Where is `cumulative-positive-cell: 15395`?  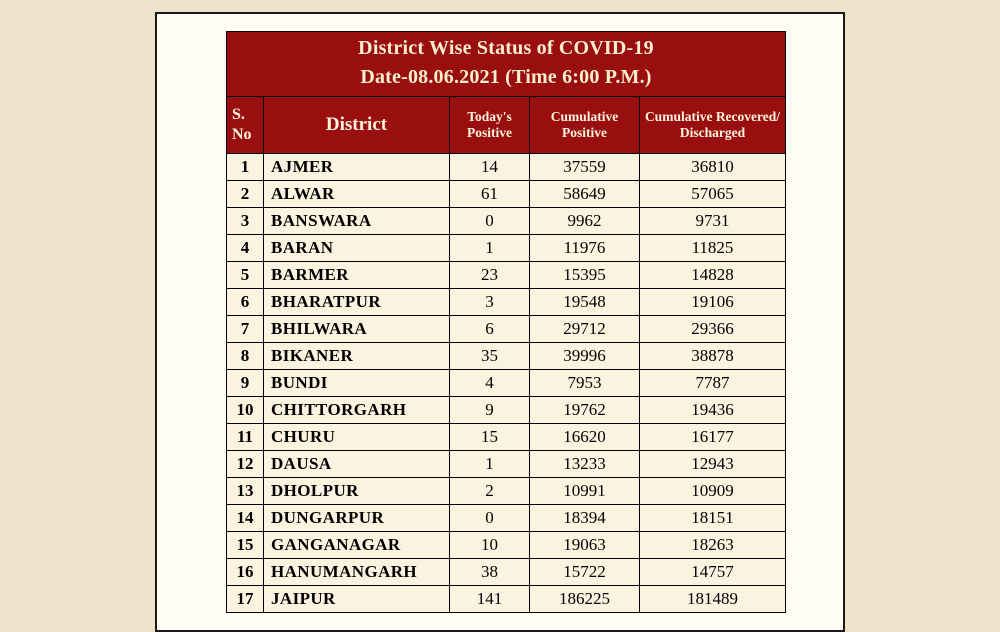 cumulative-positive-cell: 15395 is located at coordinates (584, 275).